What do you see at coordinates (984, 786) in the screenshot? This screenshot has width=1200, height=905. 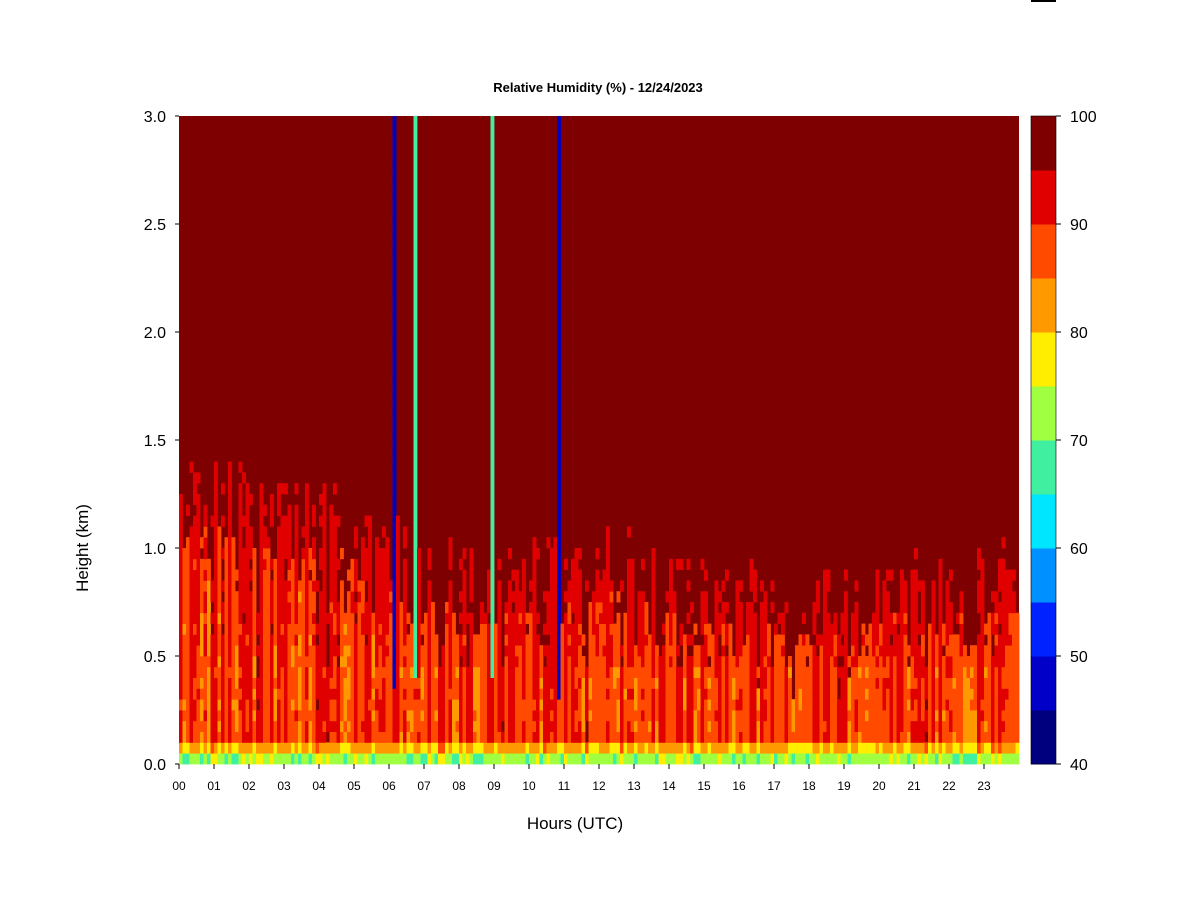 I see `x-tick-label: 23` at bounding box center [984, 786].